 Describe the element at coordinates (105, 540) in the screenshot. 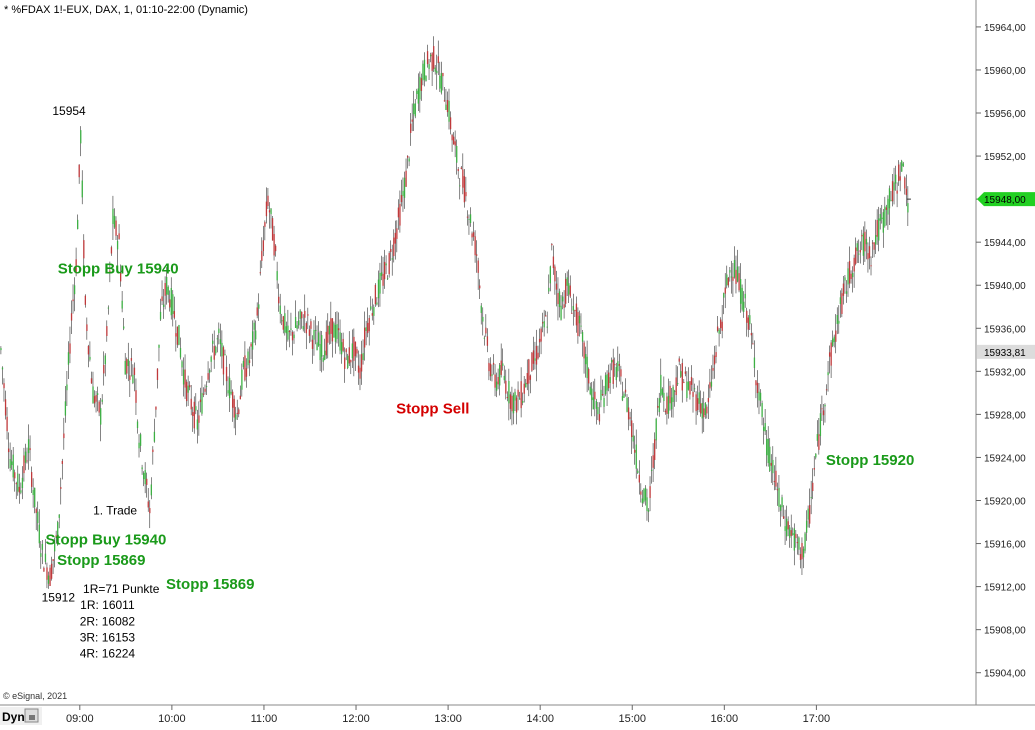

I see `annotation-label: Stopp Buy 15940` at that location.